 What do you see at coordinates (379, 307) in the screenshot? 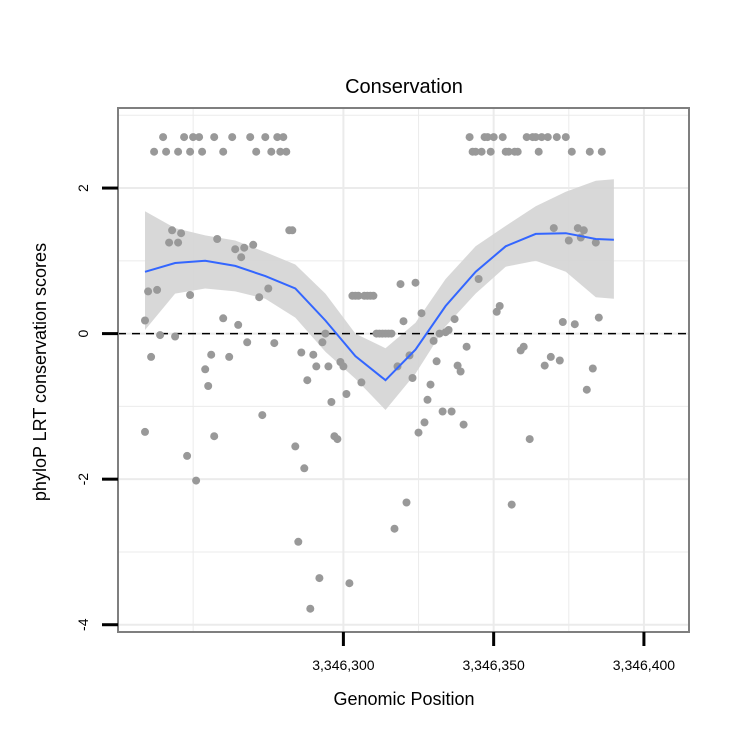
I see `smooth-line` at bounding box center [379, 307].